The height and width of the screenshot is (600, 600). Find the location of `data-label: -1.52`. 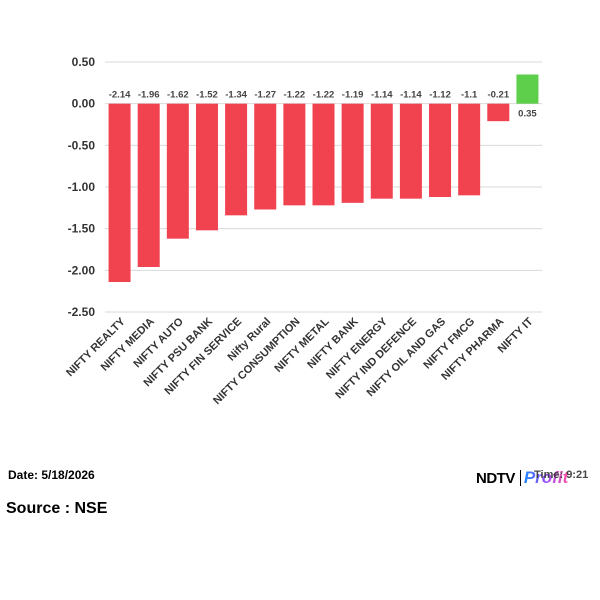

data-label: -1.52 is located at coordinates (207, 95).